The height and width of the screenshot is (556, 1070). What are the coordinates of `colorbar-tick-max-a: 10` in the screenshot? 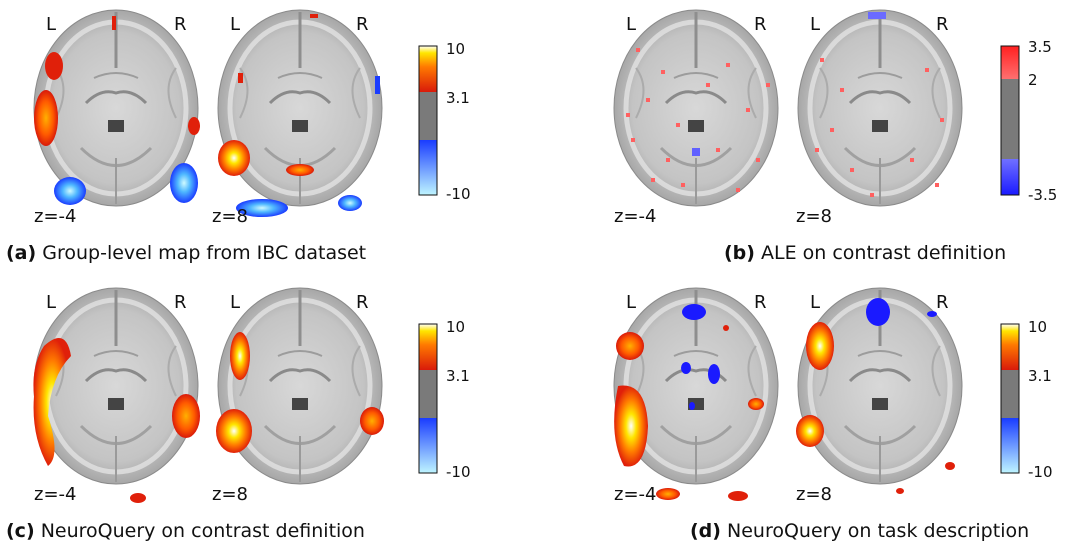 It's located at (456, 49).